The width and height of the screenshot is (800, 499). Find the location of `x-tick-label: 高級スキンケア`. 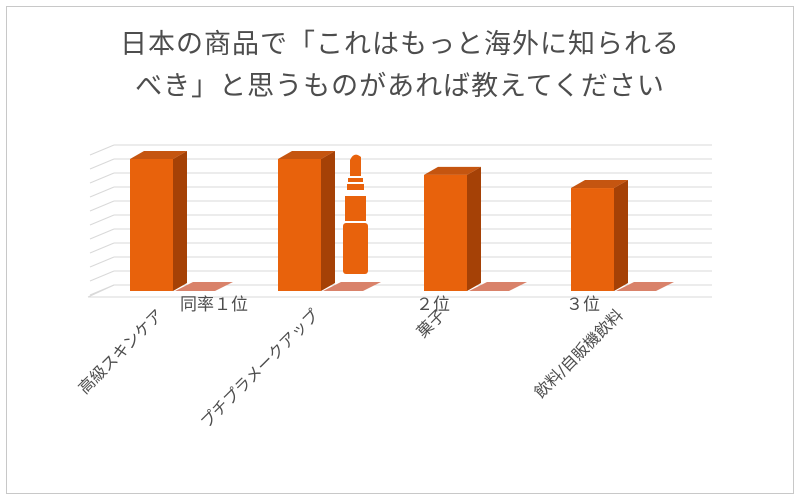

x-tick-label: 高級スキンケア is located at coordinates (121, 351).